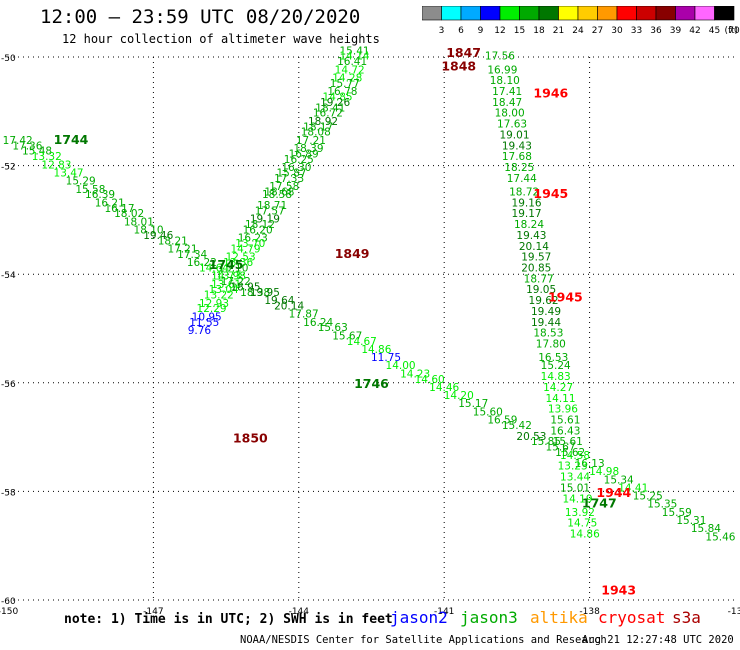 The height and width of the screenshot is (650, 740). What do you see at coordinates (522, 179) in the screenshot?
I see `swh-value: 17.44` at bounding box center [522, 179].